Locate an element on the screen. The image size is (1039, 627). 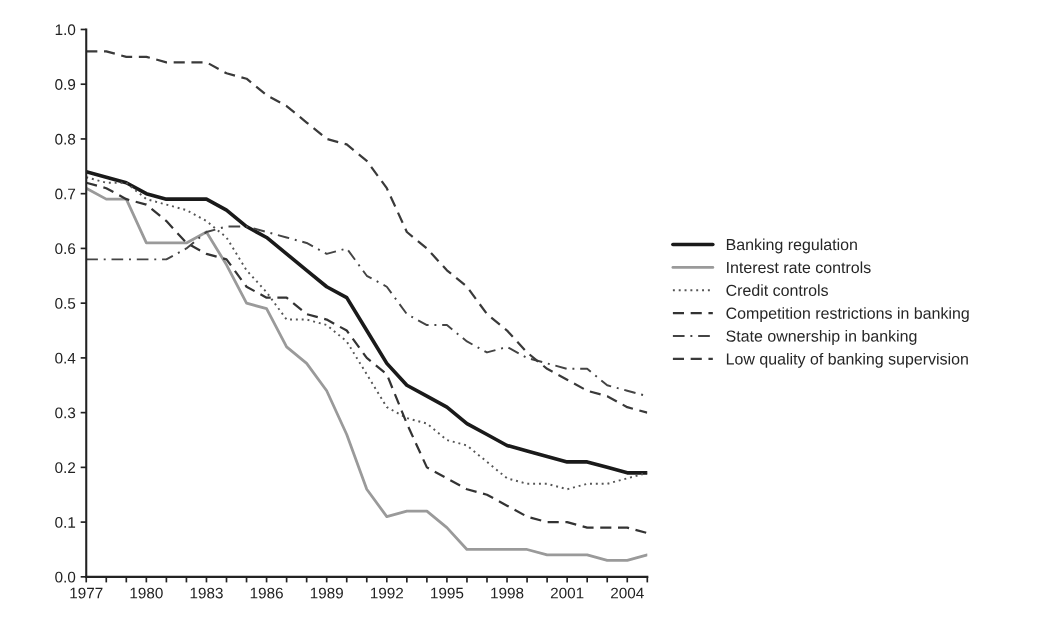
y-tick-label: 1.0 is located at coordinates (65, 30).